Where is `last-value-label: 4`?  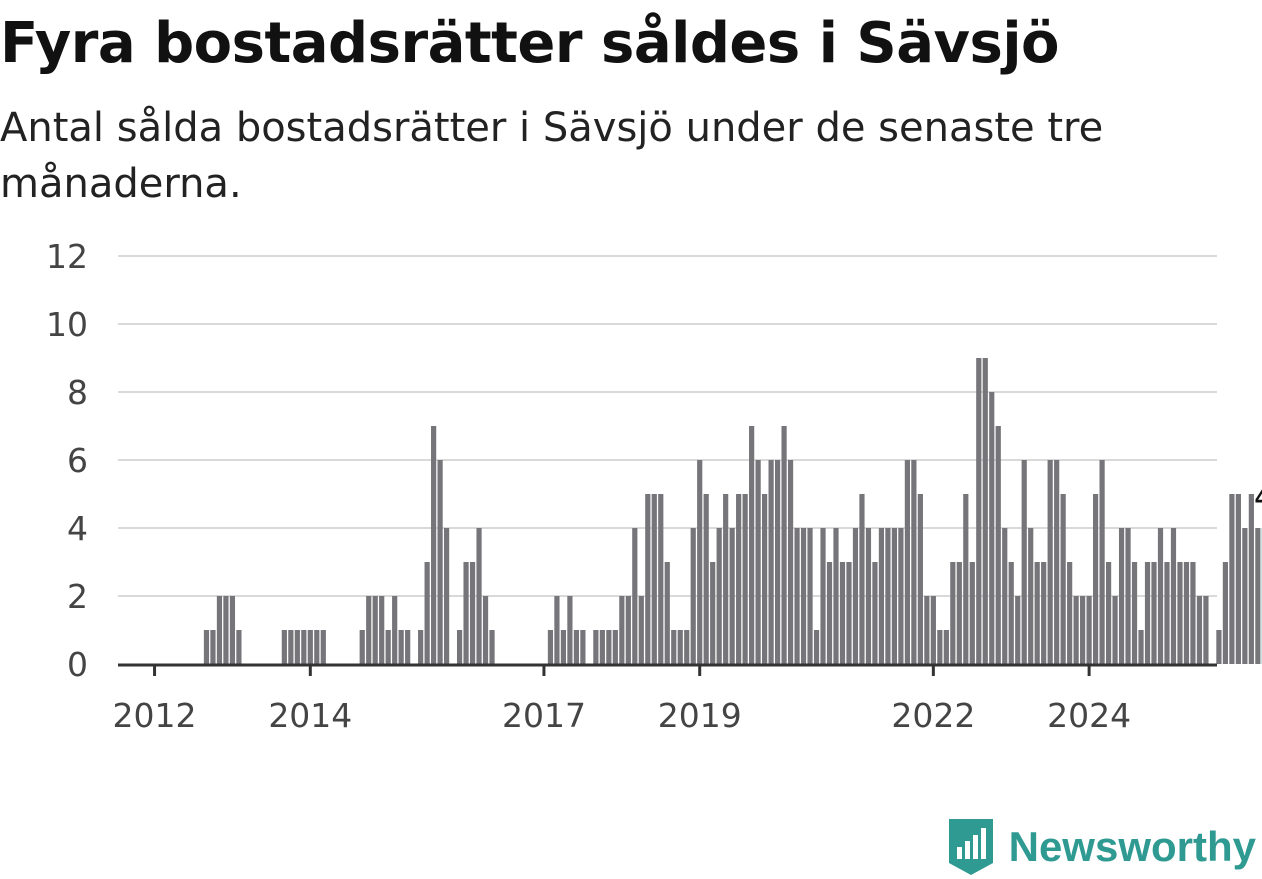
last-value-label: 4 is located at coordinates (1258, 496).